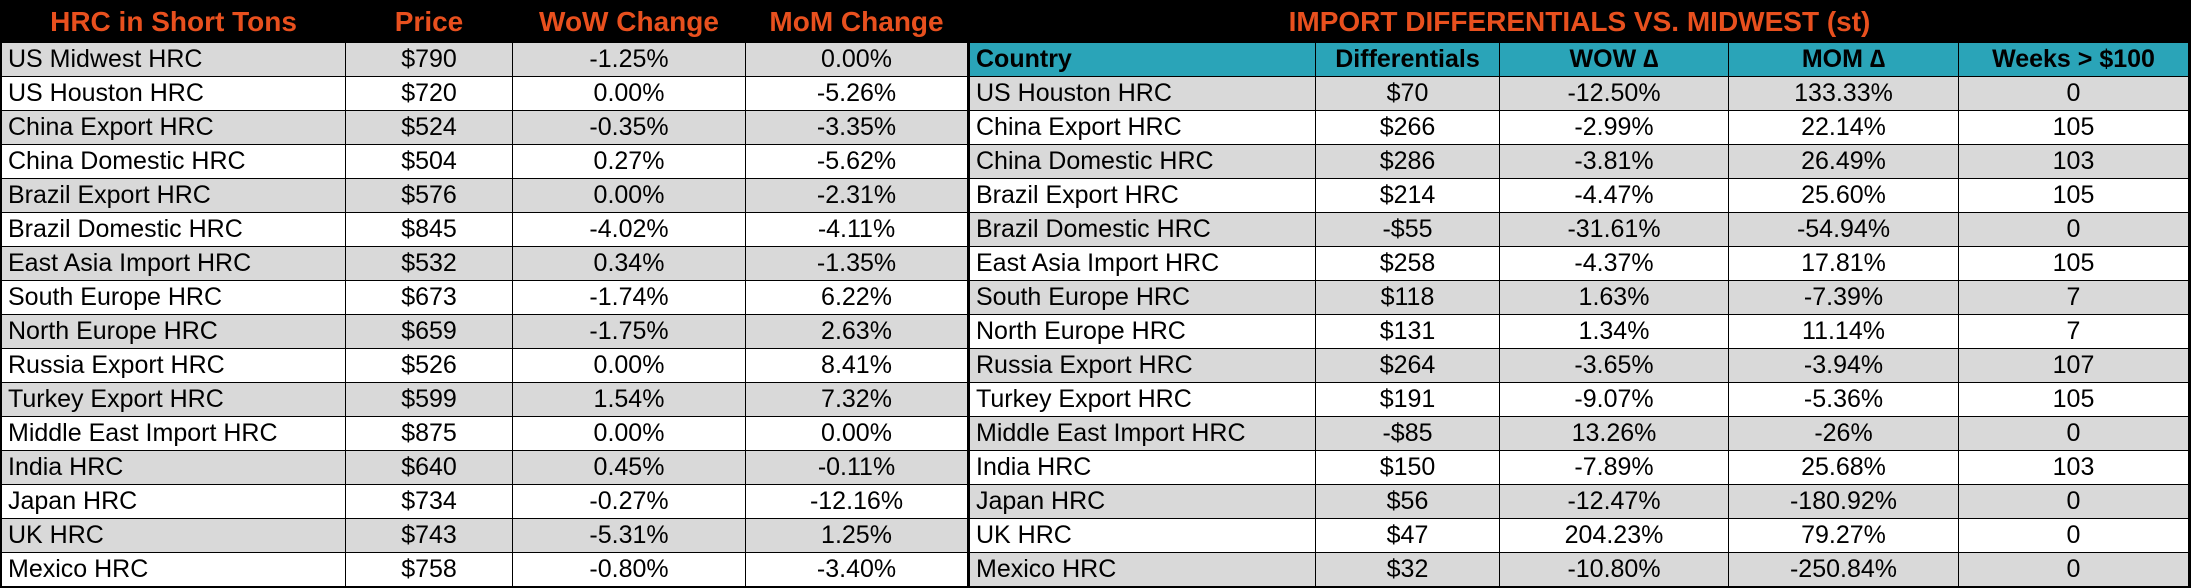 This screenshot has width=2191, height=588. Describe the element at coordinates (1407, 365) in the screenshot. I see `right-table-cell: $264` at that location.